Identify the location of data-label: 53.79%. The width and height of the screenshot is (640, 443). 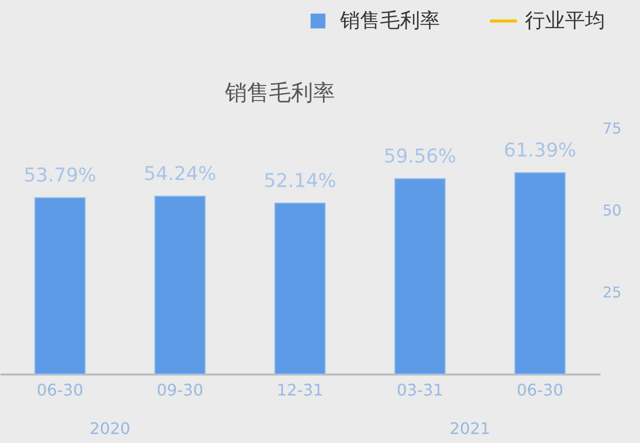
(60, 175).